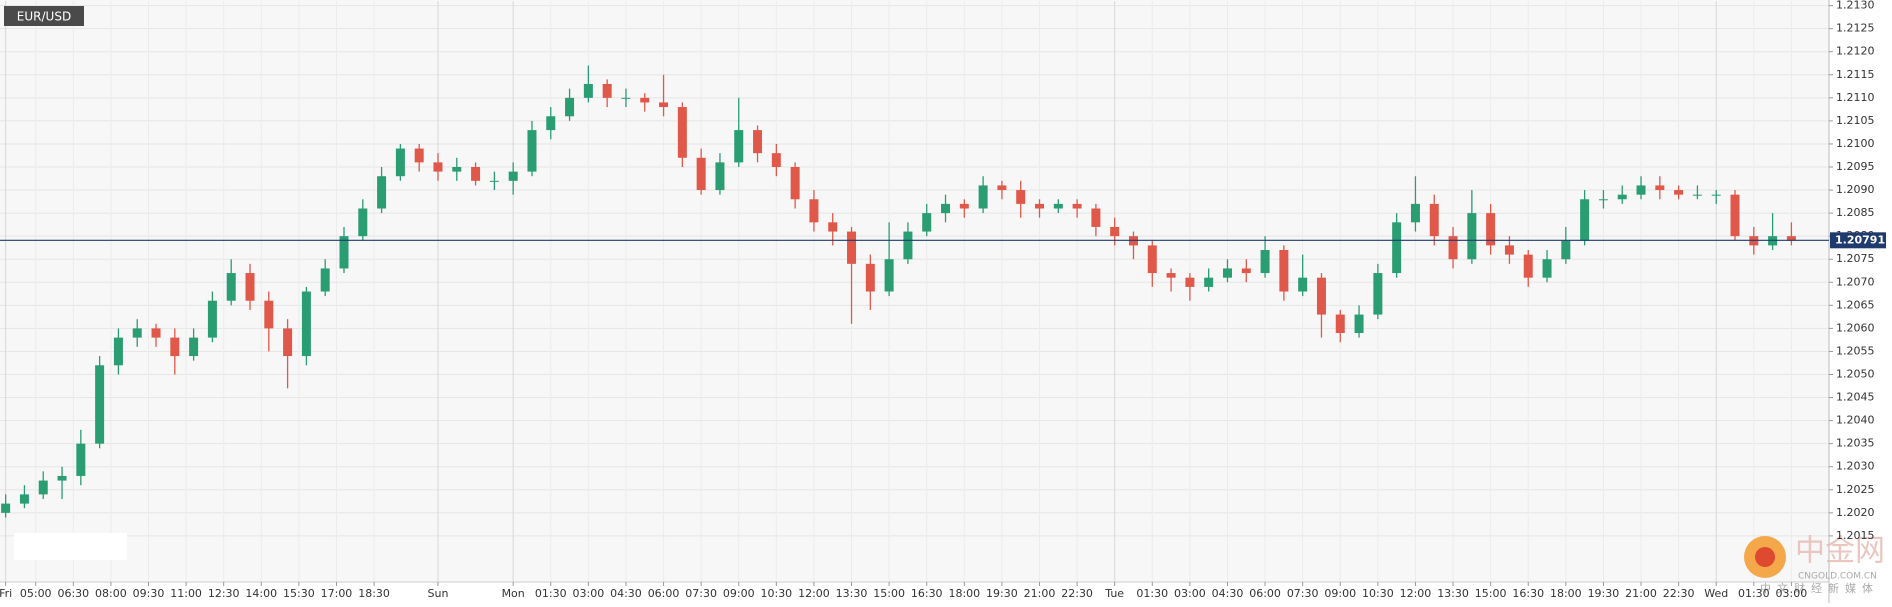 This screenshot has width=1892, height=607. Describe the element at coordinates (739, 593) in the screenshot. I see `x-tick-label: 09:00` at that location.